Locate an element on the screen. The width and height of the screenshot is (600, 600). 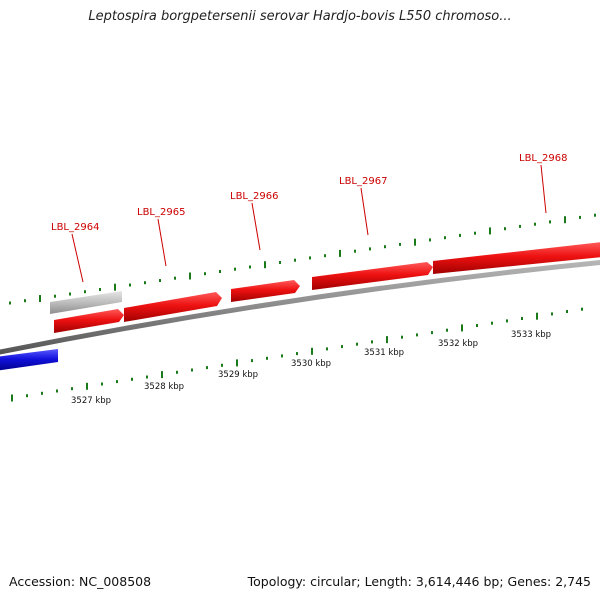
scale-label-3529: 3529 kbp is located at coordinates (238, 375).